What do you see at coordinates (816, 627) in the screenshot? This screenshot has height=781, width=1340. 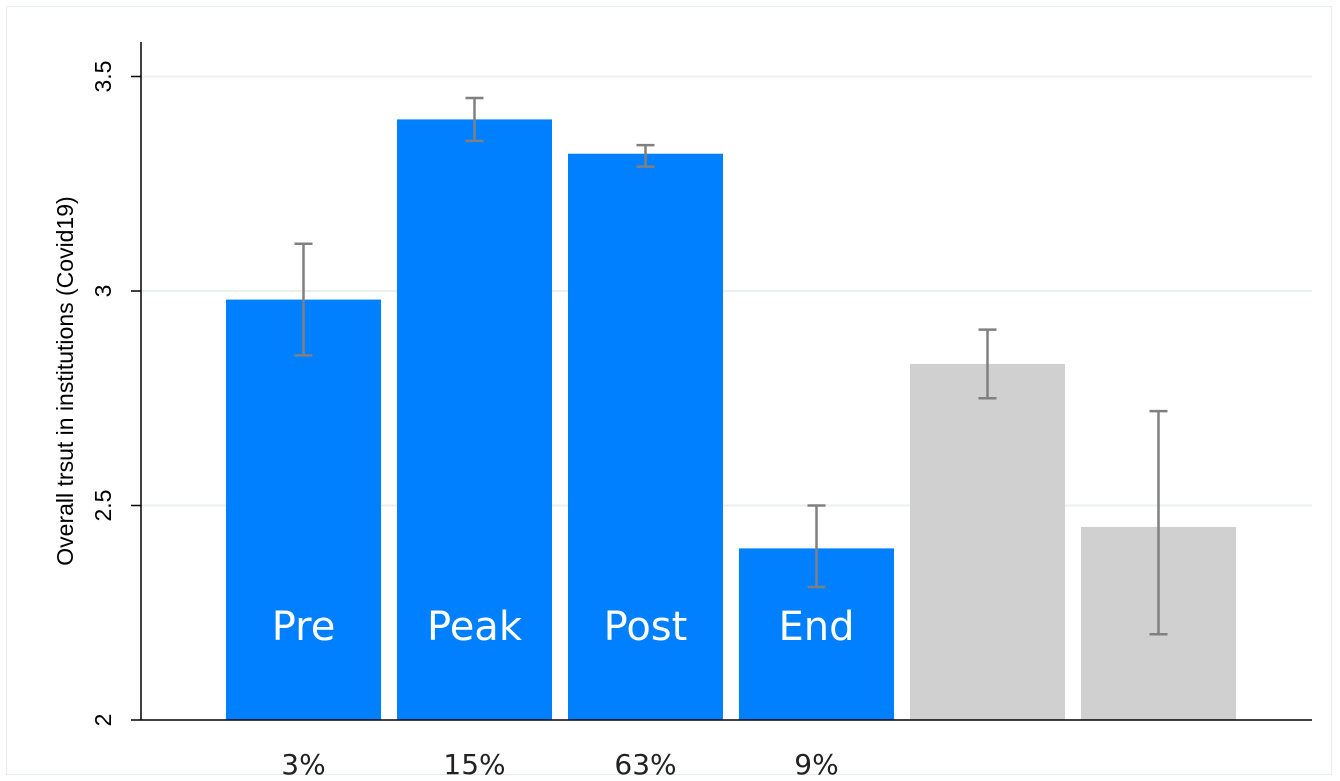 I see `bar-label: End` at bounding box center [816, 627].